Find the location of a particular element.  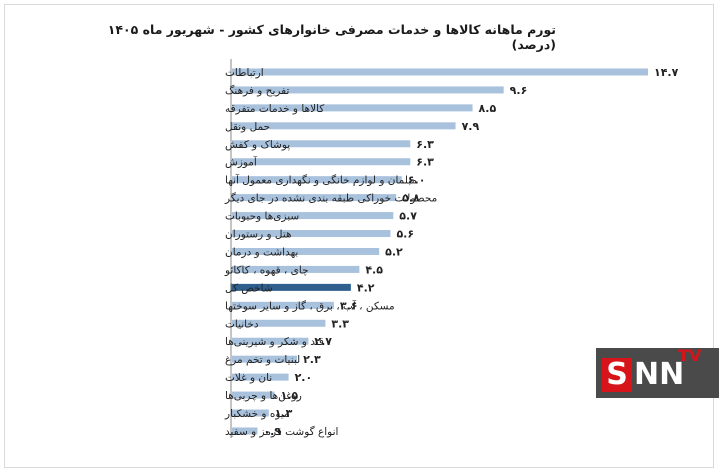

category-label: پوشاک و کفش is located at coordinates (257, 145).